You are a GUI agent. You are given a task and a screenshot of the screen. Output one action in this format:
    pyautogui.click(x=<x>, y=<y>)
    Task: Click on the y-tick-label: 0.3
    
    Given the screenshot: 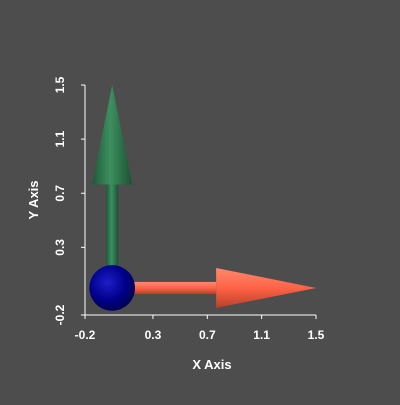 What is the action you would take?
    pyautogui.click(x=60, y=247)
    